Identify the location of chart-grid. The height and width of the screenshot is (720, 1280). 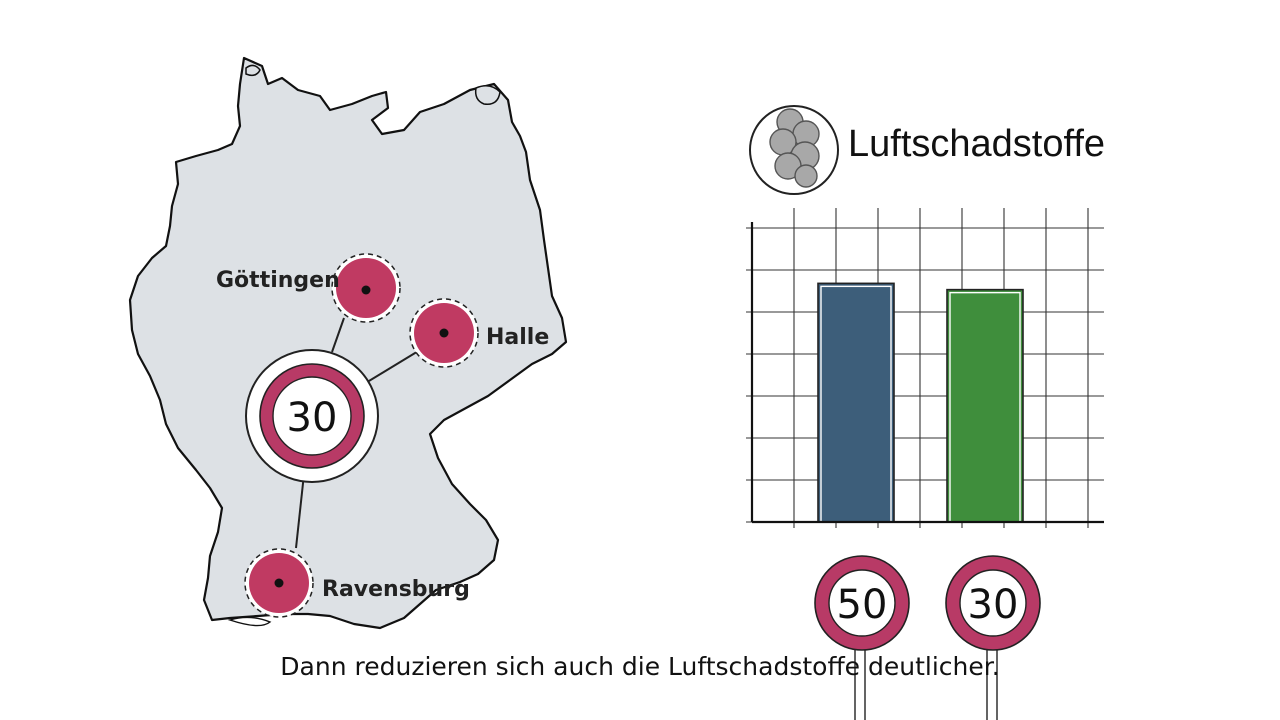
(925, 368).